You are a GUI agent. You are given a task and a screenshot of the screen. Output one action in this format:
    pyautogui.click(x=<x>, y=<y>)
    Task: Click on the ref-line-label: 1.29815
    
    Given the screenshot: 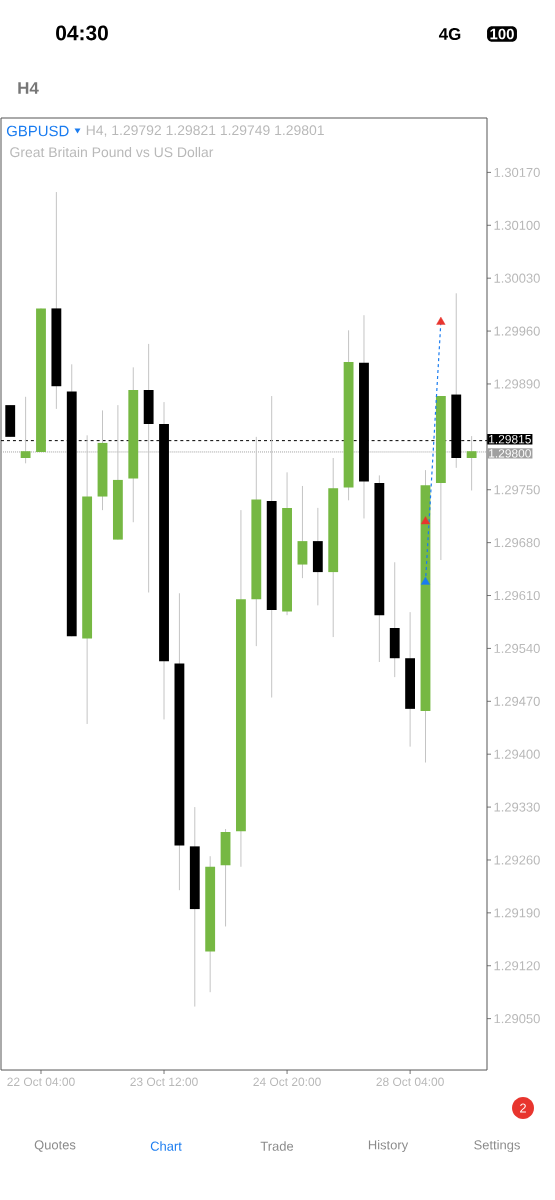 What is the action you would take?
    pyautogui.click(x=510, y=439)
    